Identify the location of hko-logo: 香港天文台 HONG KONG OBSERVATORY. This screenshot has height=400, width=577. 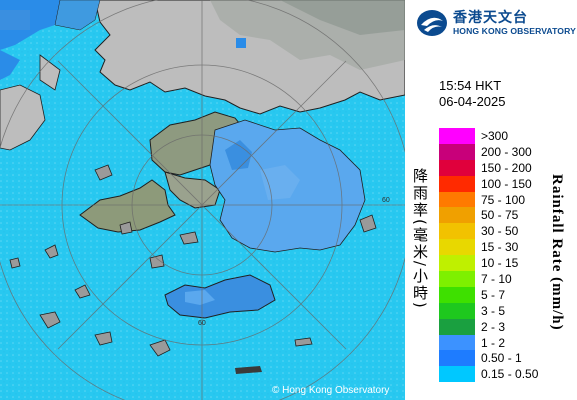
(495, 23).